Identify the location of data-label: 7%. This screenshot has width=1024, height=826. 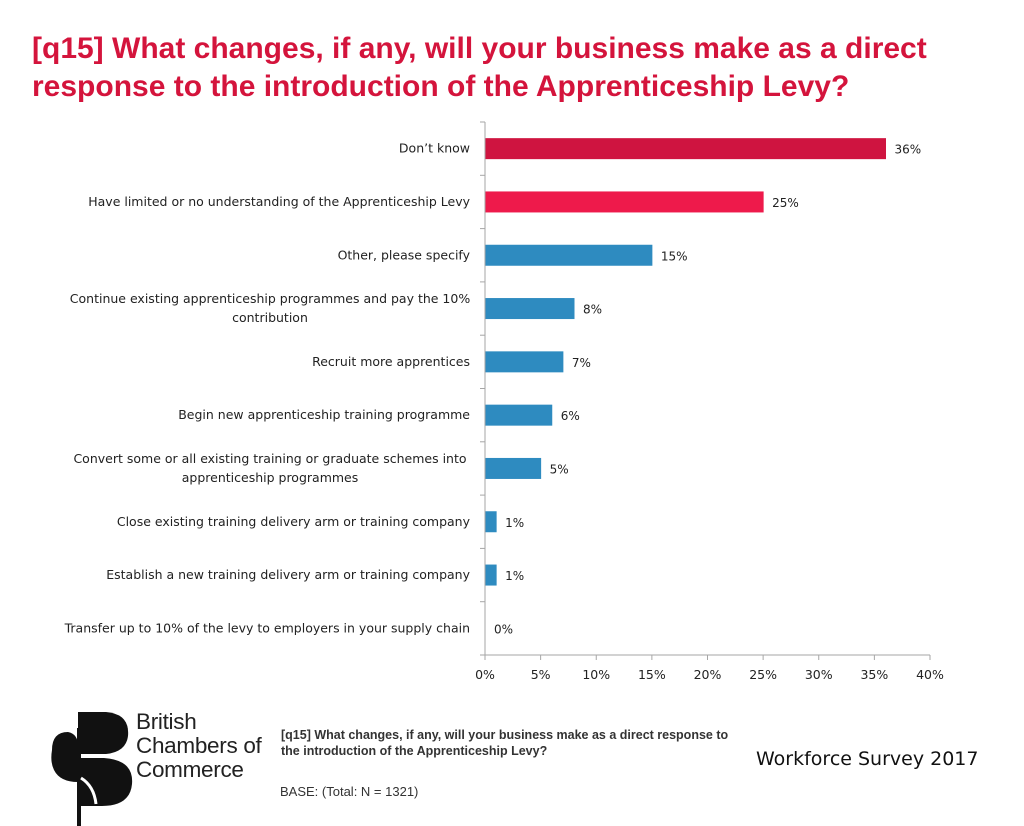
(581, 363).